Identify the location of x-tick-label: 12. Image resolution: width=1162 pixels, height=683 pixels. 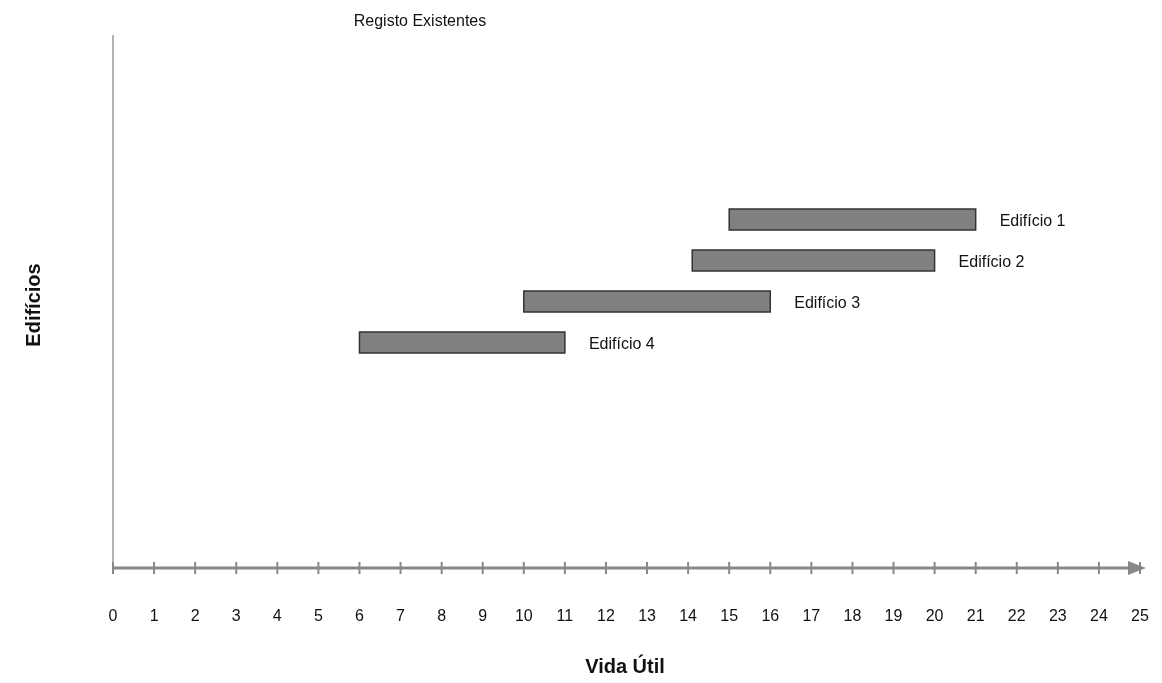
(606, 615).